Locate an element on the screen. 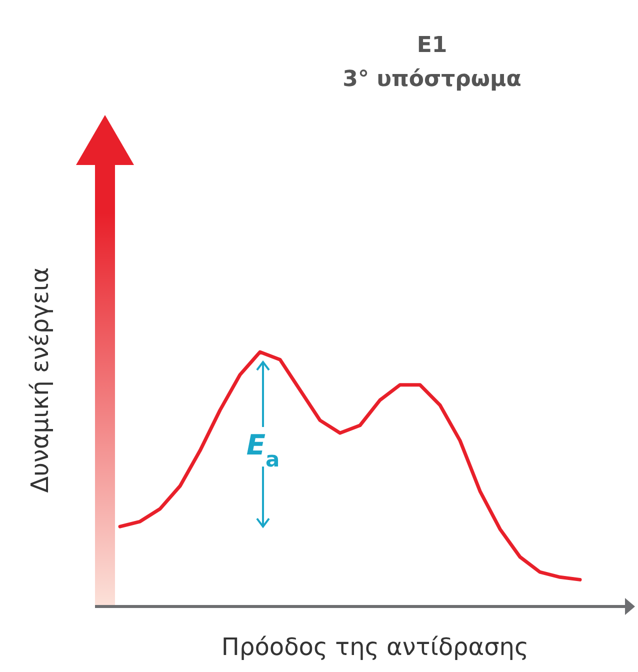 The image size is (638, 672). chart-title: E1 is located at coordinates (432, 45).